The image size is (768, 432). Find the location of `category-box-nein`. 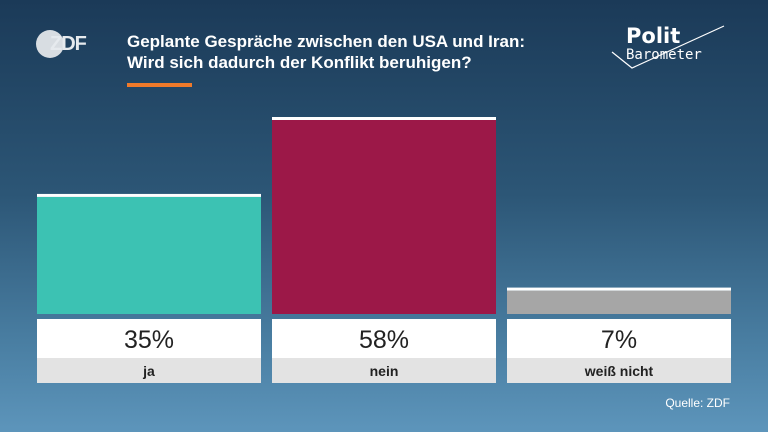

category-box-nein is located at coordinates (384, 370).